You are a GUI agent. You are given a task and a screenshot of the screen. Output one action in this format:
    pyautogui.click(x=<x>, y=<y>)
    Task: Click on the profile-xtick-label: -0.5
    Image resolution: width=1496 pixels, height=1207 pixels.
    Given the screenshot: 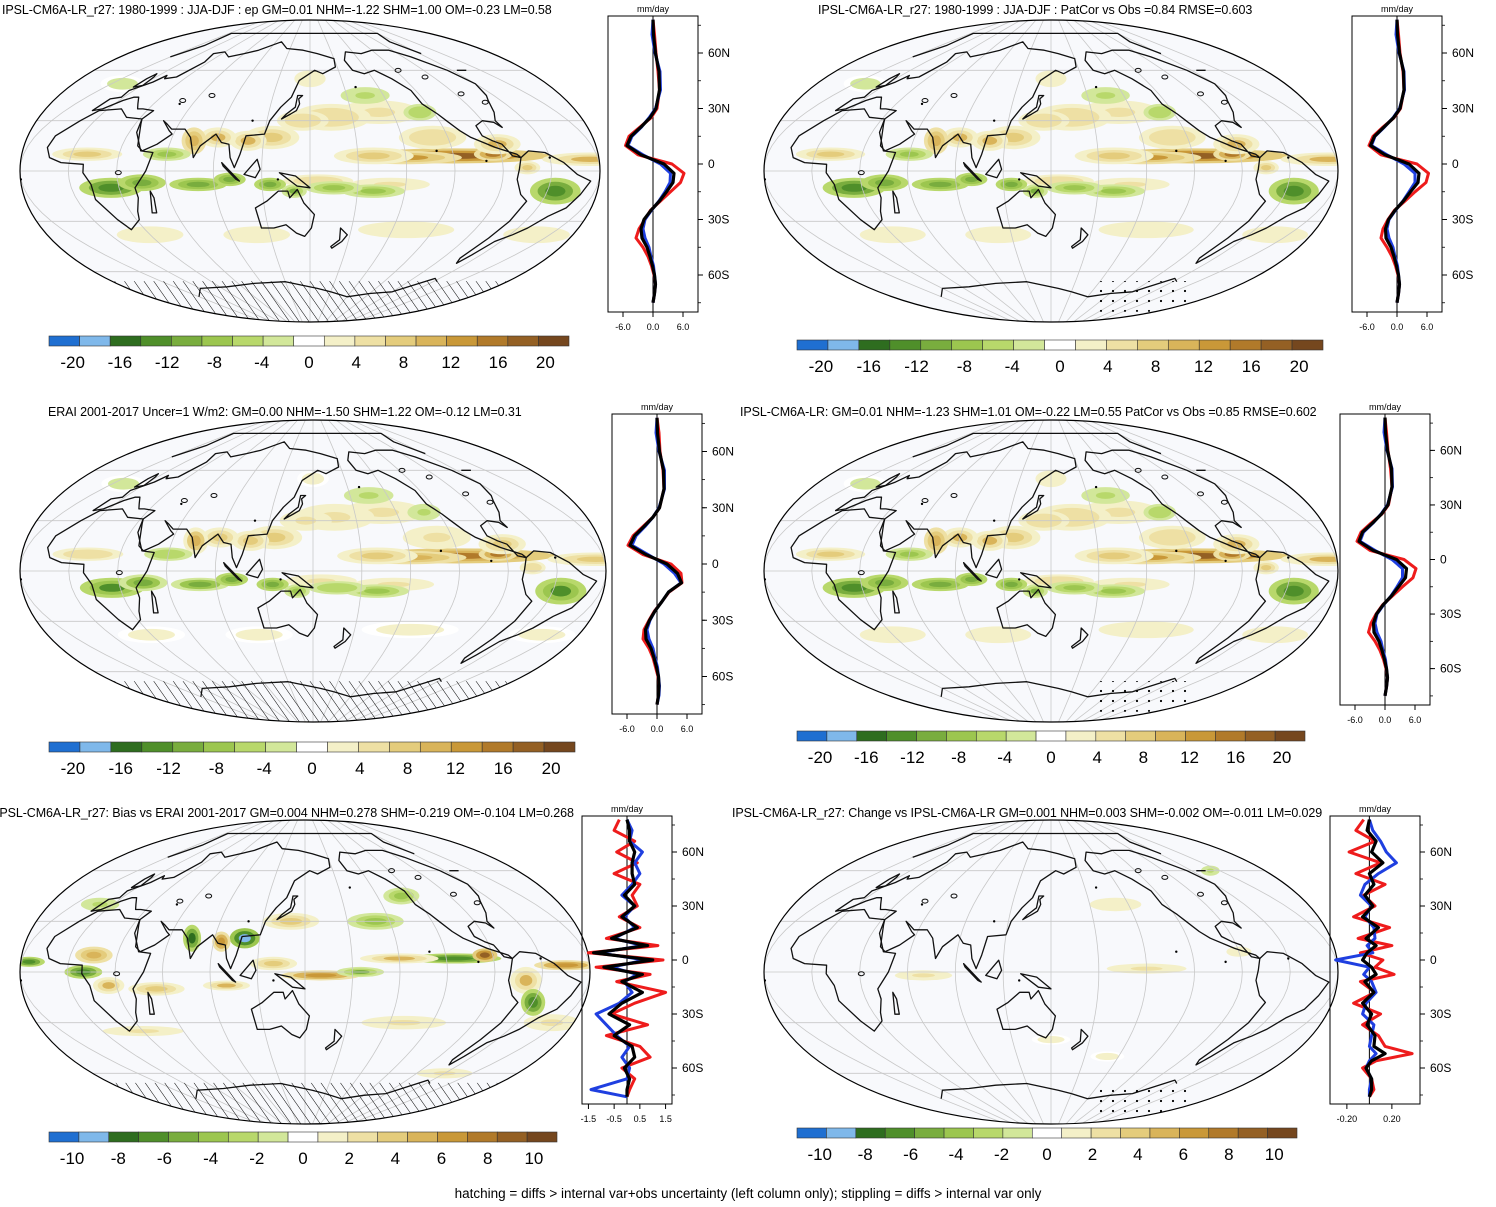 What is the action you would take?
    pyautogui.click(x=614, y=1119)
    